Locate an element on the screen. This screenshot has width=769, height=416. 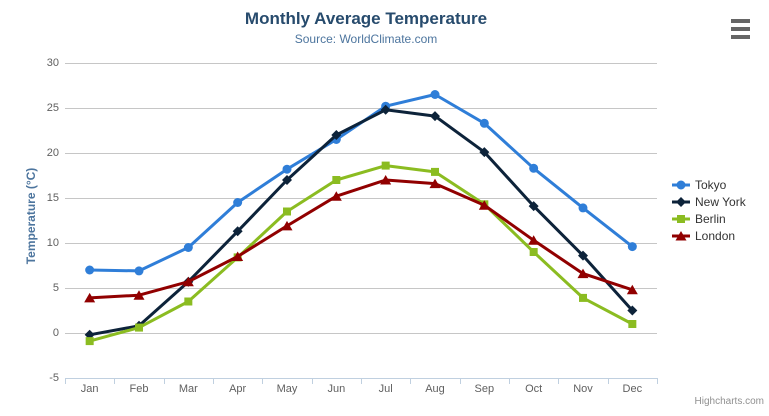
data-point-new-york-dec is located at coordinates (632, 310).